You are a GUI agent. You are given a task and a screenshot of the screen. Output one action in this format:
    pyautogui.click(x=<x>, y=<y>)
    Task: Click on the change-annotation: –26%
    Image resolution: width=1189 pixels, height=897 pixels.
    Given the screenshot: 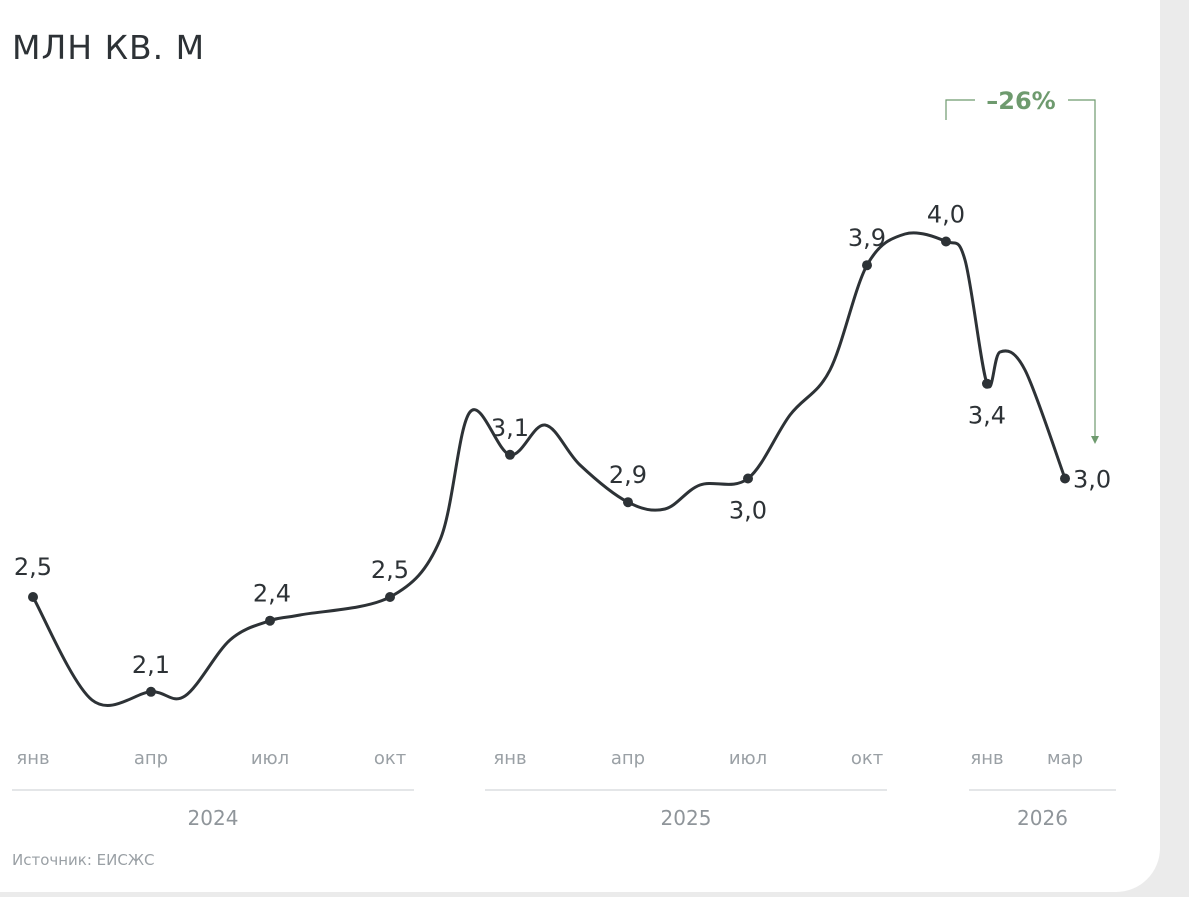 What is the action you would take?
    pyautogui.click(x=1022, y=265)
    